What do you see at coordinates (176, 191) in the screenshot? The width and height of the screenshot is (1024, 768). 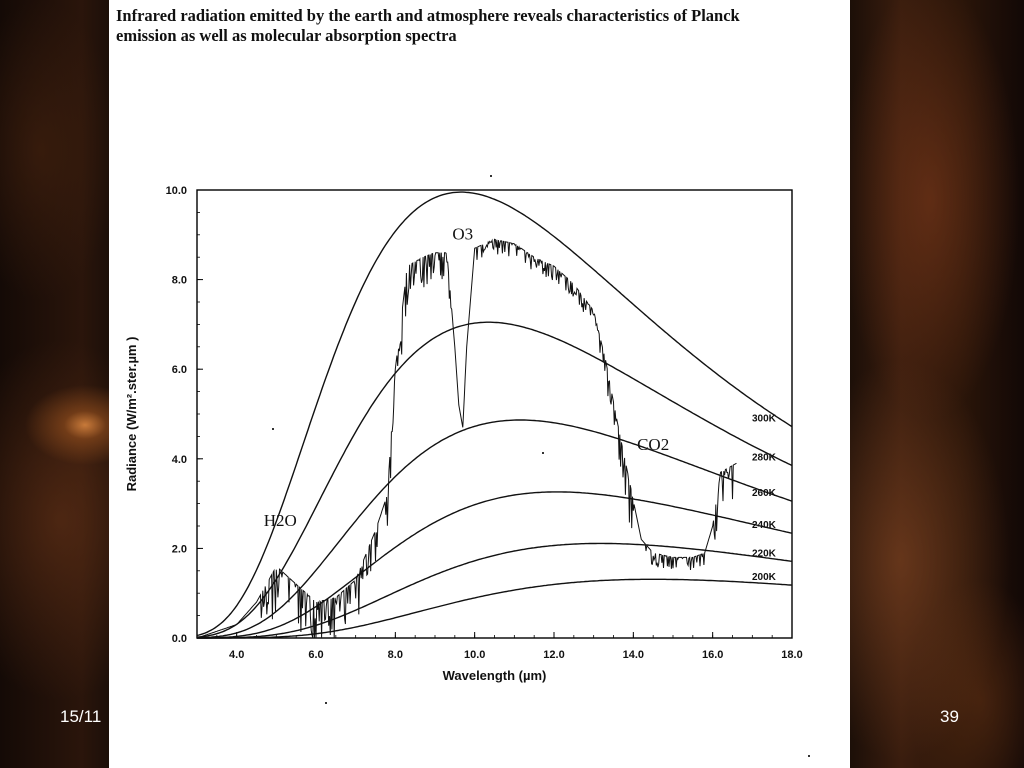 I see `y-tick-label: 10.0` at bounding box center [176, 191].